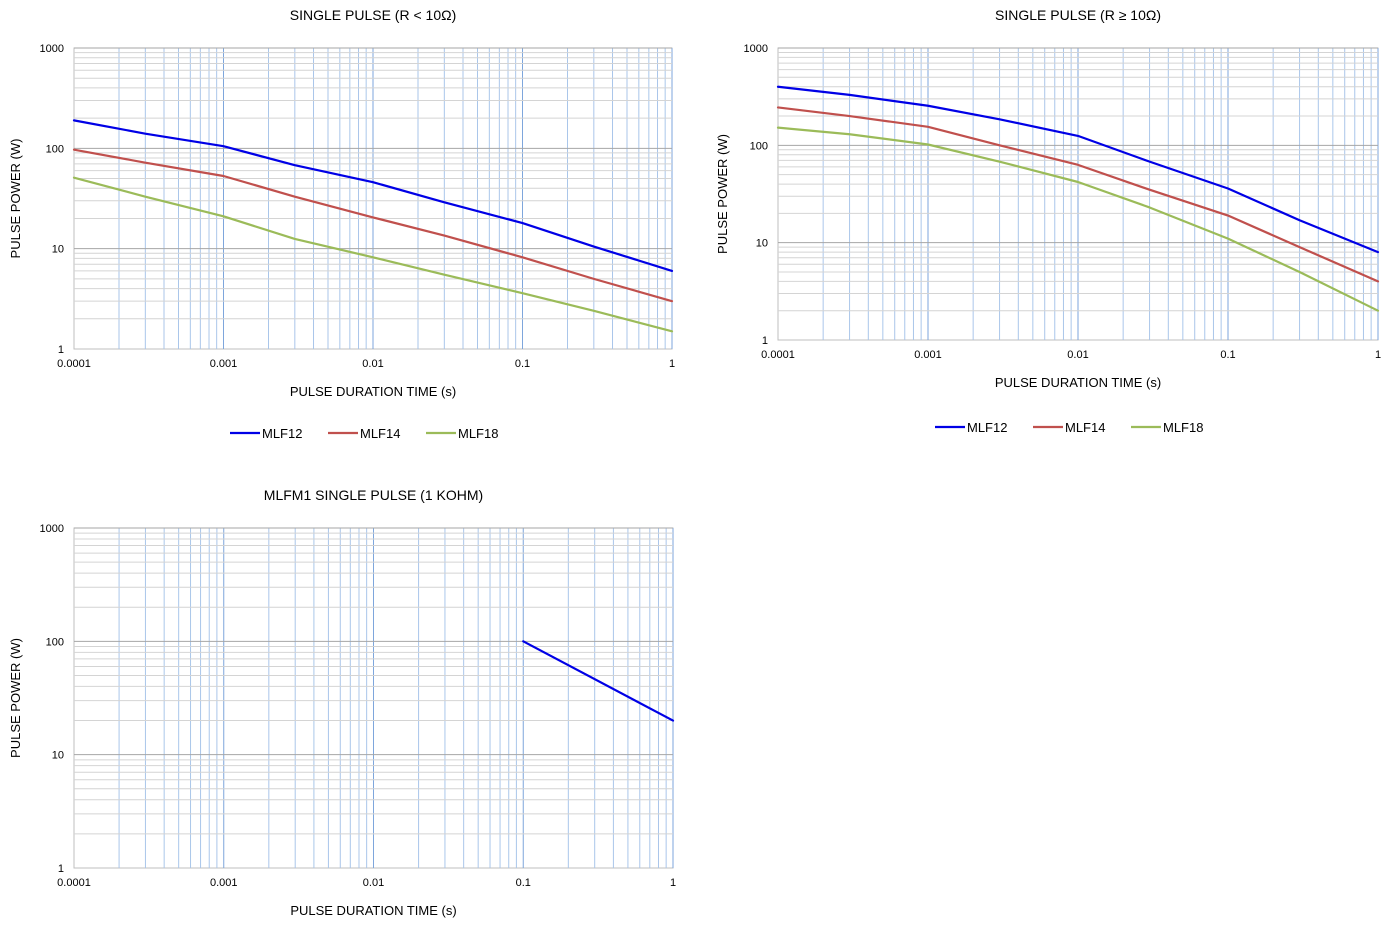 This screenshot has width=1390, height=926. What do you see at coordinates (1078, 15) in the screenshot?
I see `chart-title: SINGLE PULSE (R ≥ 10Ω)` at bounding box center [1078, 15].